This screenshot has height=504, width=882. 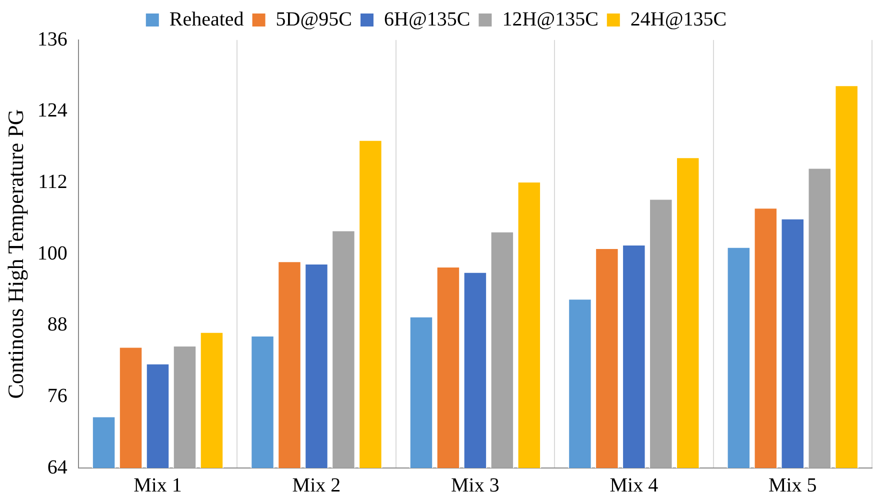 I want to click on y-tick-label: 88, so click(x=57, y=325).